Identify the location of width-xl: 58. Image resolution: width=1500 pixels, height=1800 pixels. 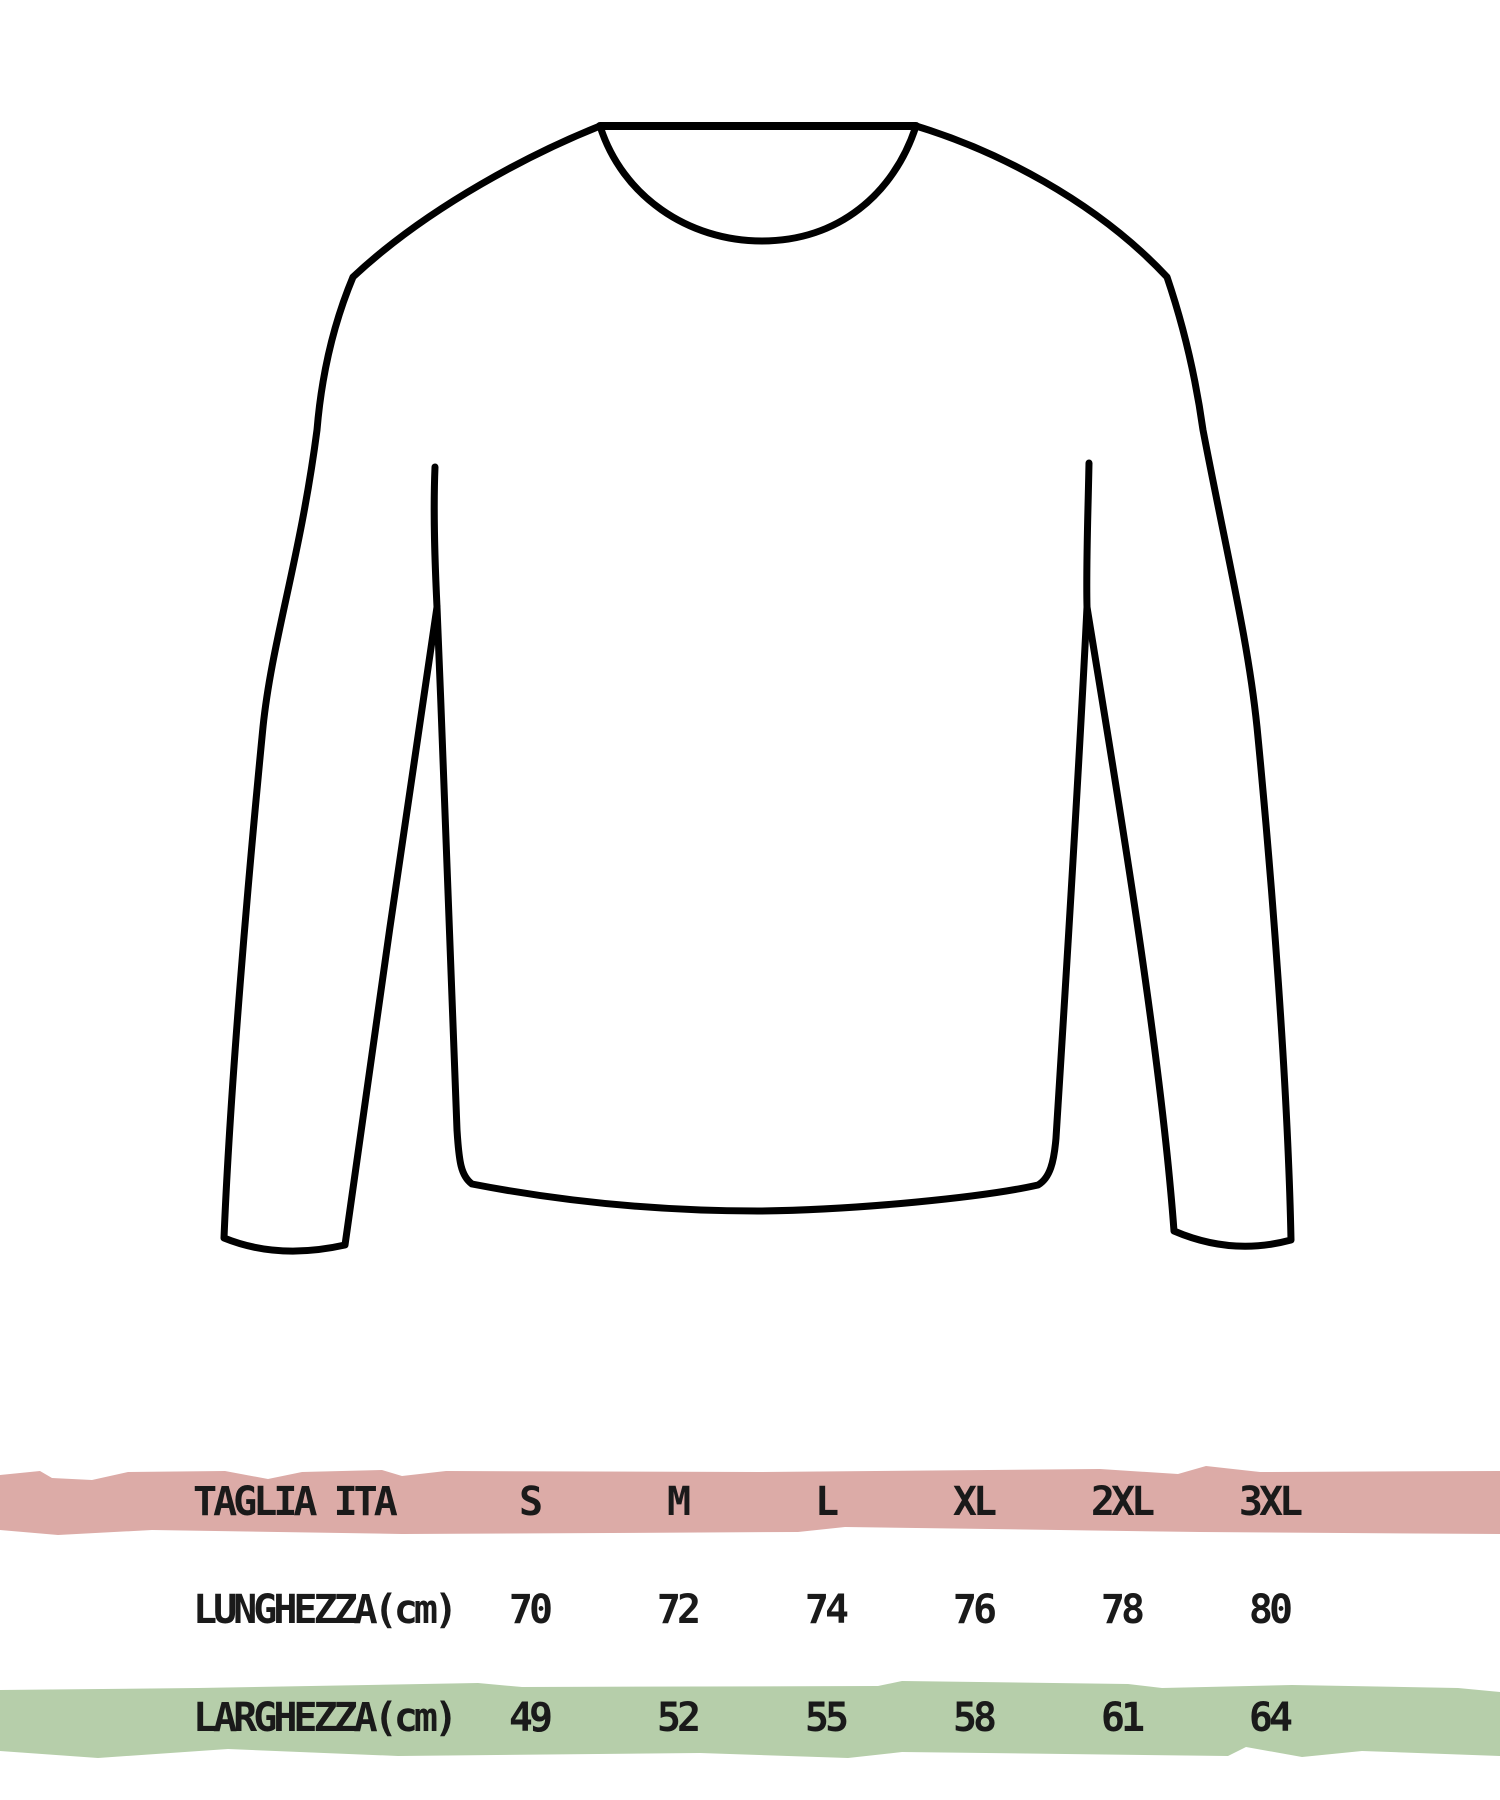
(974, 1718).